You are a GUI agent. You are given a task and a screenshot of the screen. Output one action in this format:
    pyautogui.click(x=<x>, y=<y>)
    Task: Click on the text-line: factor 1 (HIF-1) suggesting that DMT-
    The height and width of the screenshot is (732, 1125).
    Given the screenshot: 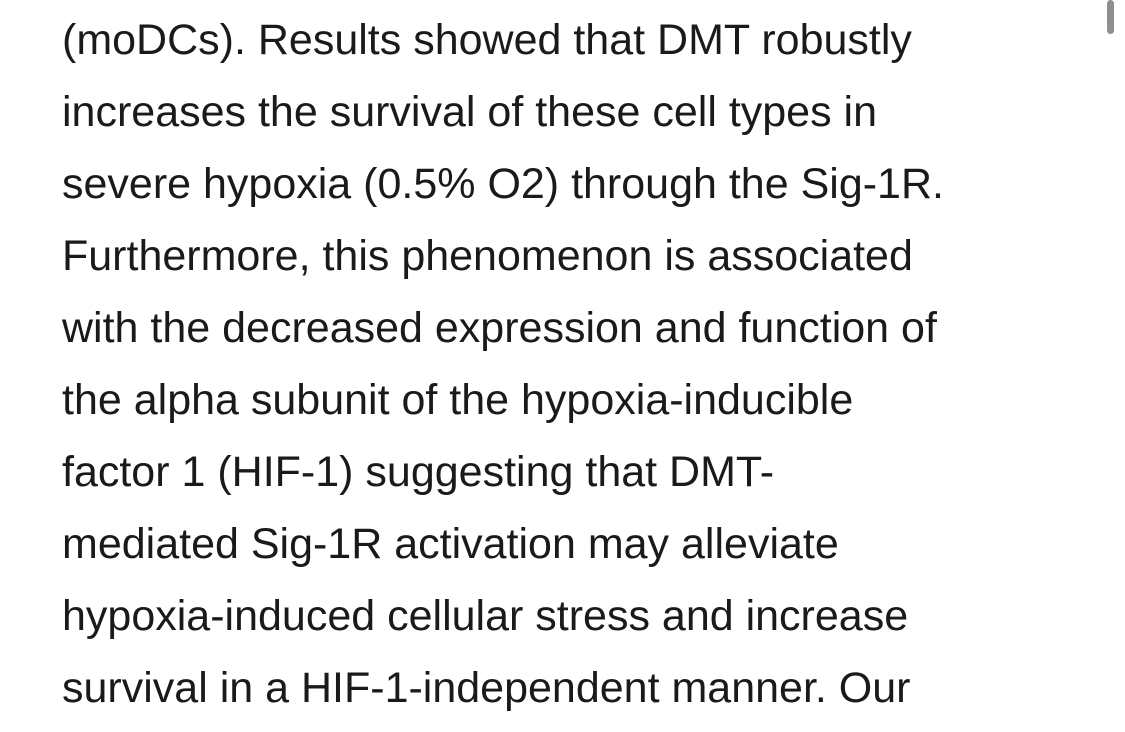 What is the action you would take?
    pyautogui.click(x=418, y=472)
    